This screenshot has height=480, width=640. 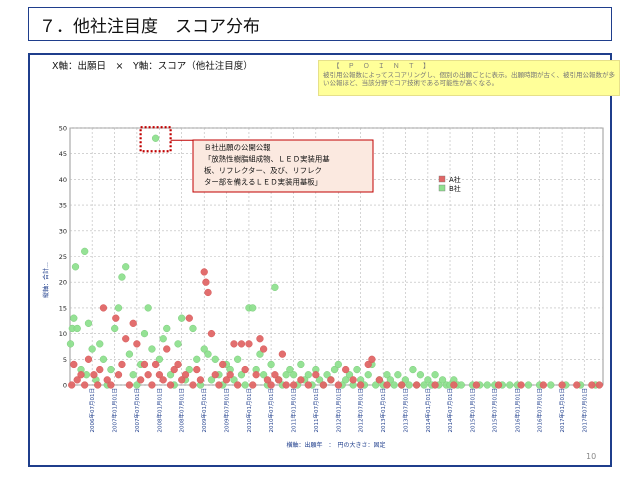 I want to click on x-tick-label: 2014年01月01日, so click(x=428, y=410).